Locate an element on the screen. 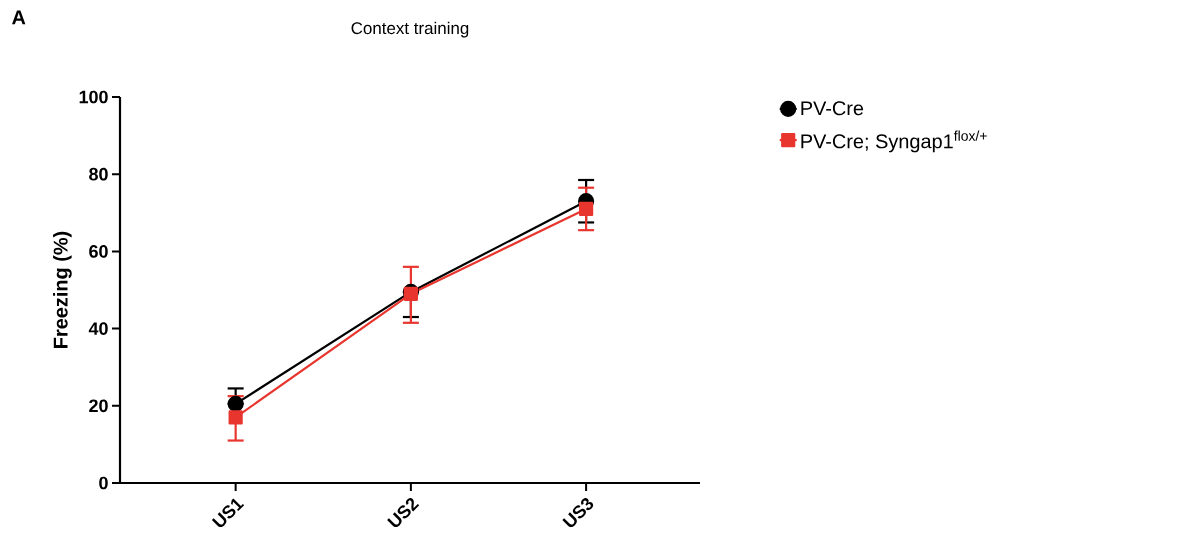 The width and height of the screenshot is (1182, 559). y-tick-label: 80 is located at coordinates (98, 174).